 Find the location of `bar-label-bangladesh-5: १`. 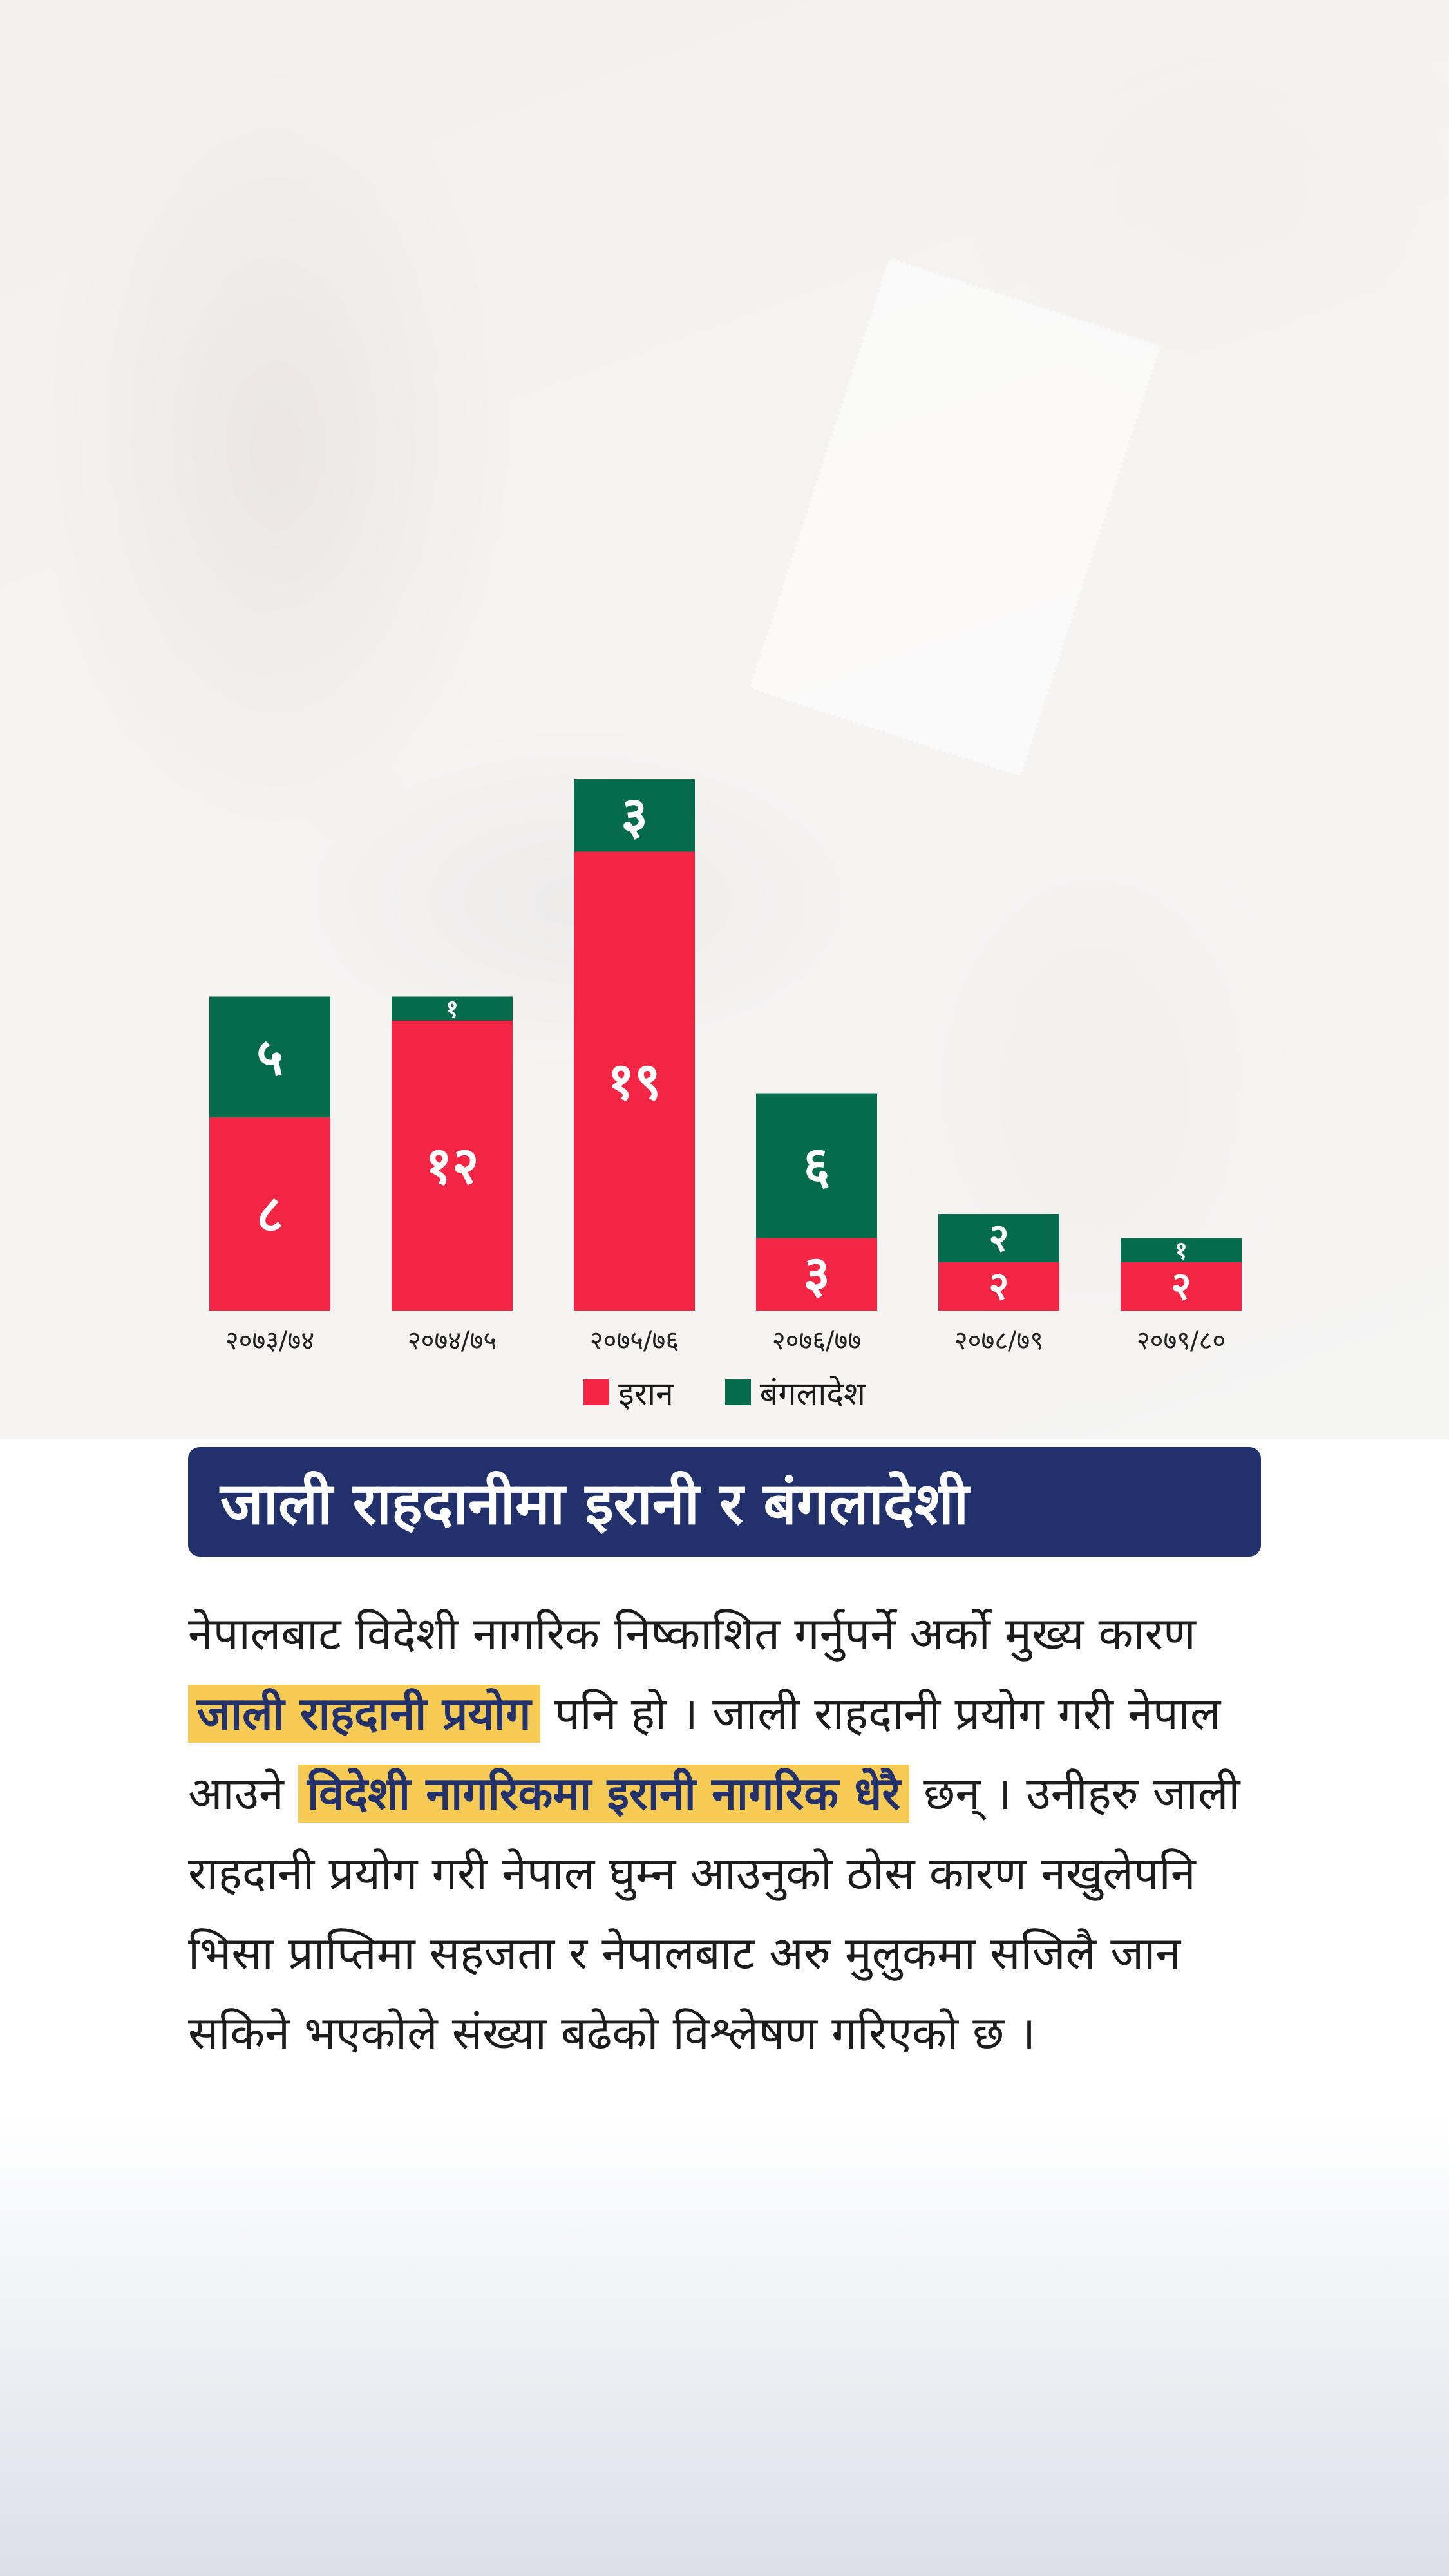

bar-label-bangladesh-5: १ is located at coordinates (1181, 1250).